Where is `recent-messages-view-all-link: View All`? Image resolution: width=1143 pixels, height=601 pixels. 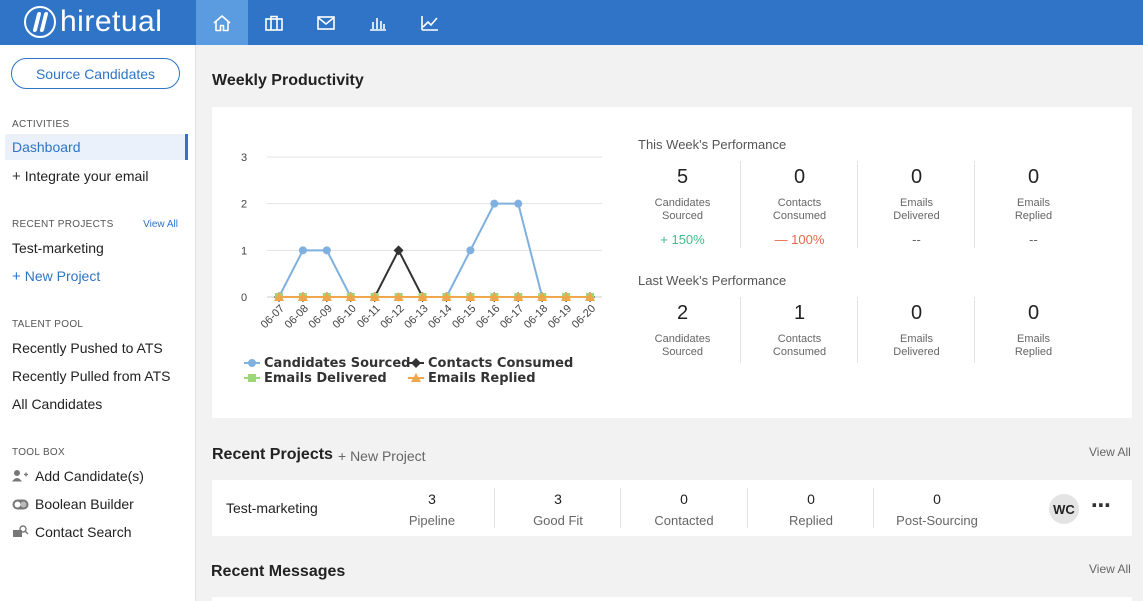 recent-messages-view-all-link: View All is located at coordinates (1110, 569).